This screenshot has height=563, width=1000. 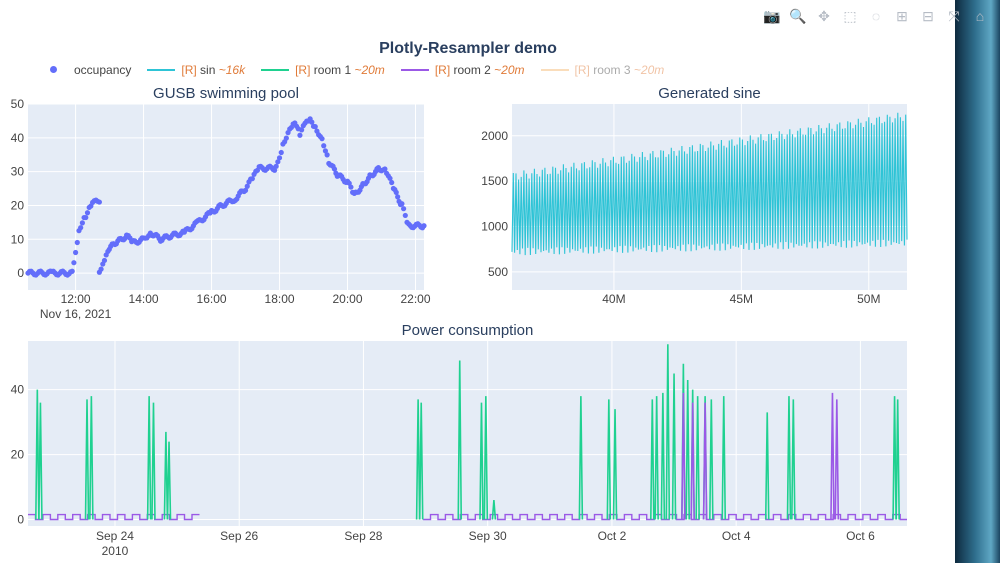 I want to click on legend-item: [R] room 2 ~20m, so click(x=462, y=70).